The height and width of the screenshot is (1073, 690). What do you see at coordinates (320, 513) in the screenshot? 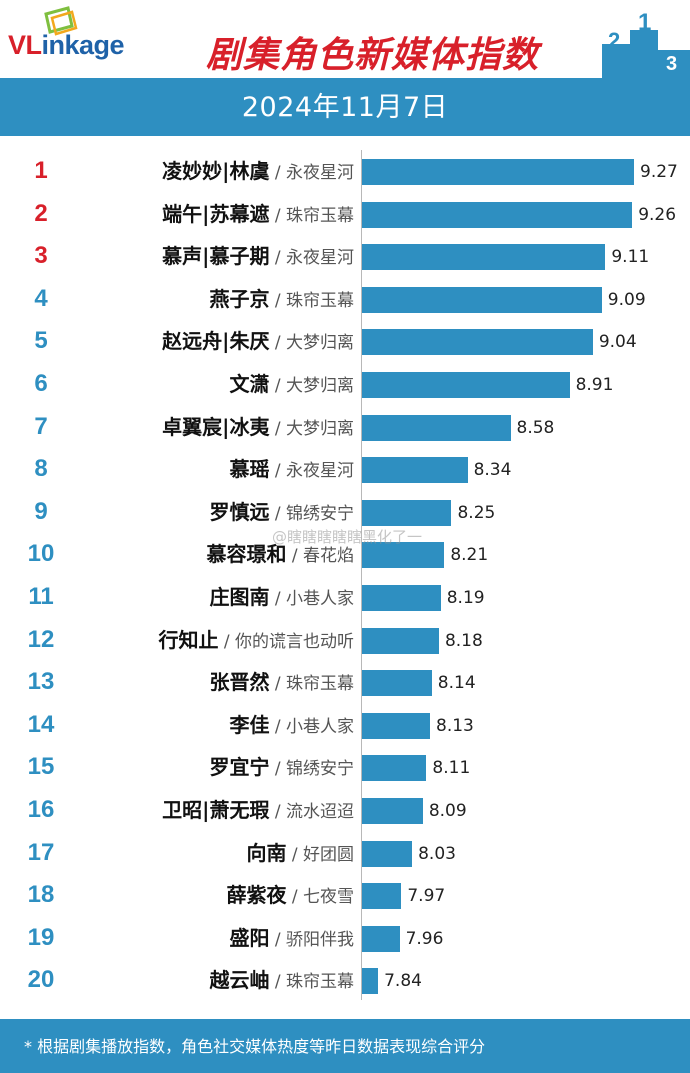
I see `drama-name: 锦绣安宁` at bounding box center [320, 513].